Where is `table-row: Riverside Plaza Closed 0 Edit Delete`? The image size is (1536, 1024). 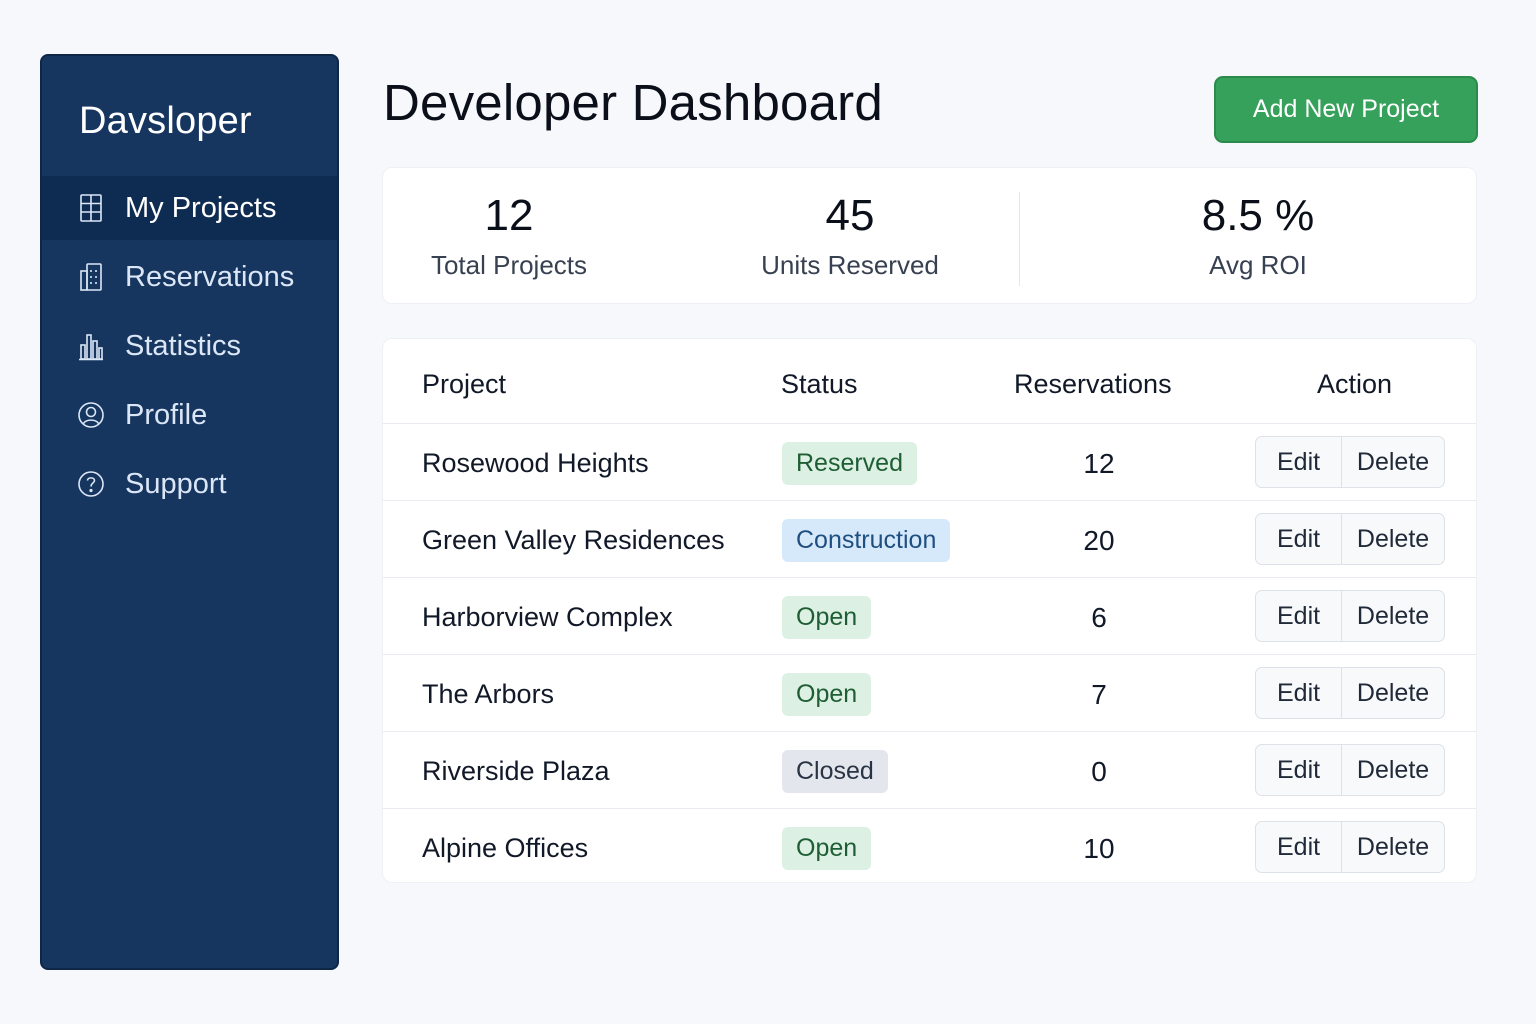 table-row: Riverside Plaza Closed 0 Edit Delete is located at coordinates (929, 770).